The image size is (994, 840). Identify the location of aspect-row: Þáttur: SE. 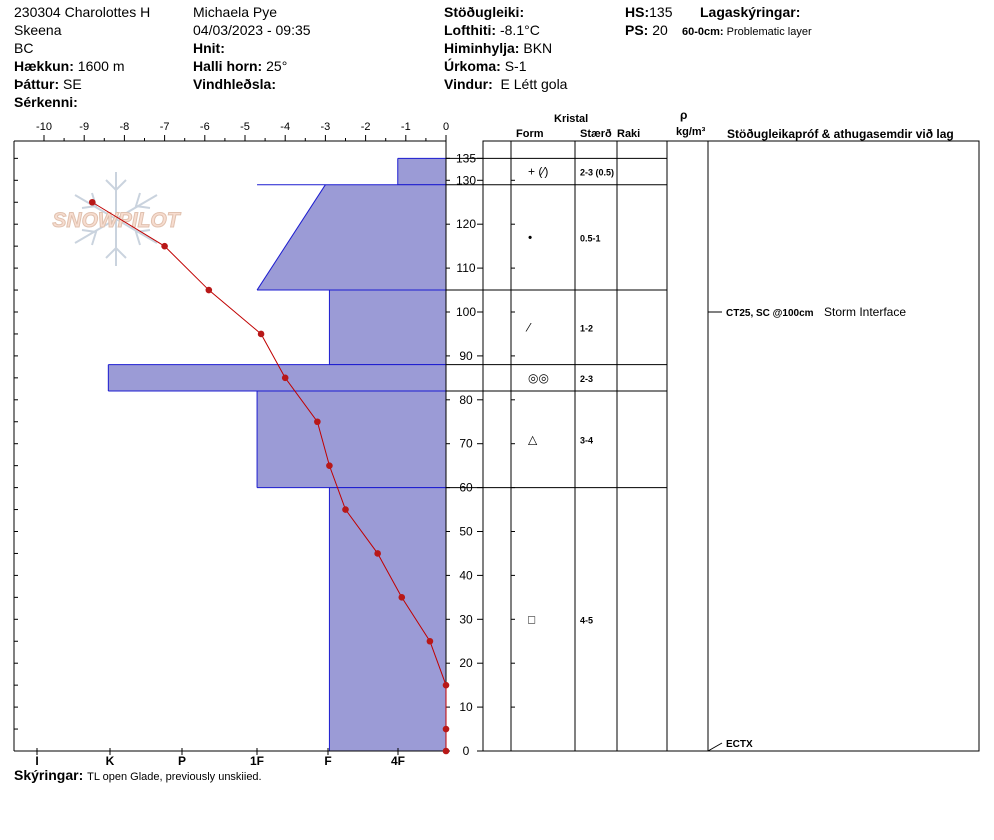
(48, 84).